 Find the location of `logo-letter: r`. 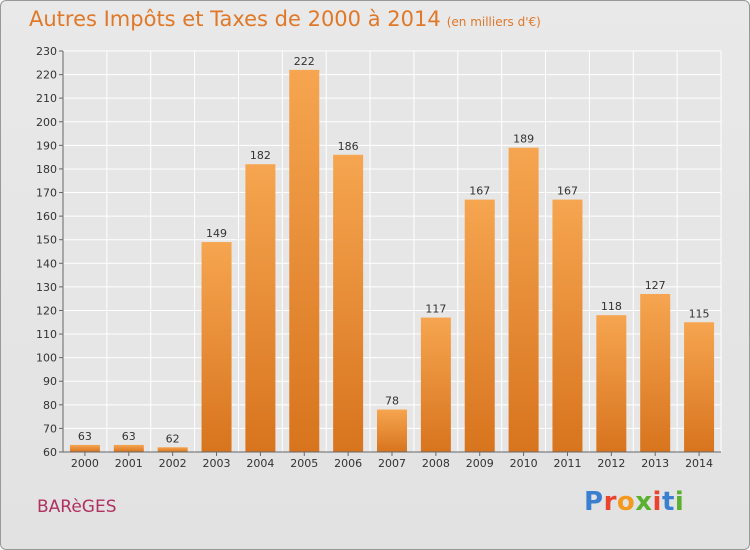

logo-letter: r is located at coordinates (610, 502).